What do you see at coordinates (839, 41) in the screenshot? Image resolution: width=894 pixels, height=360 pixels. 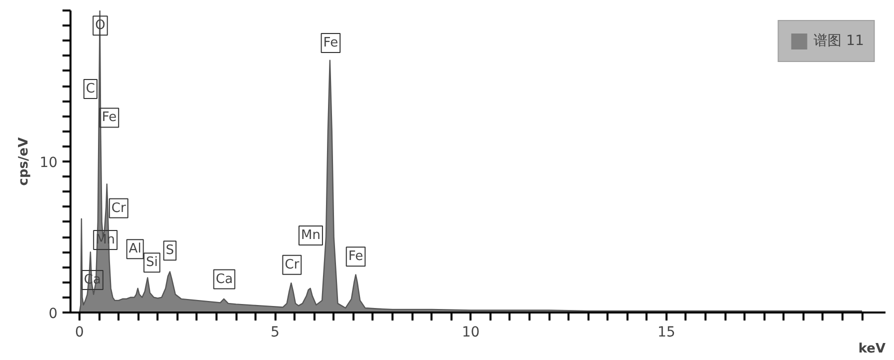 I see `legend-label: 谱图 11` at bounding box center [839, 41].